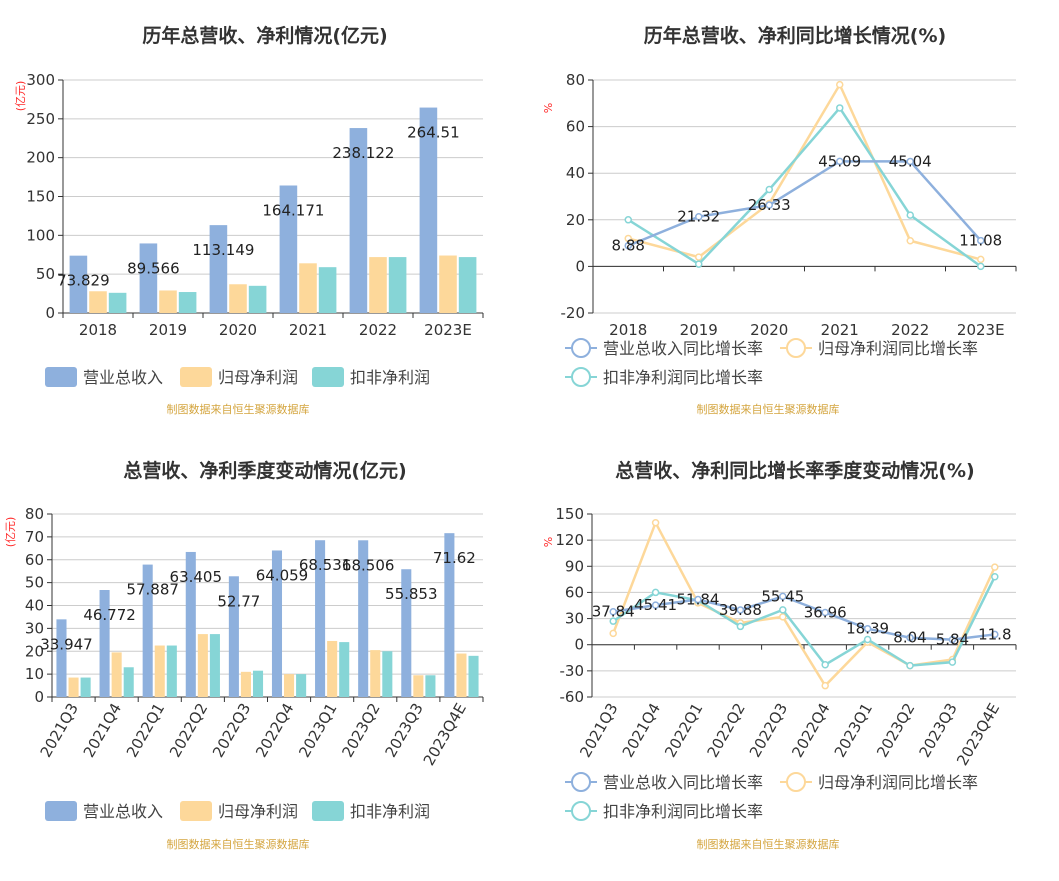  Describe the element at coordinates (768, 730) in the screenshot. I see `x-tick-label: 2022Q3` at that location.